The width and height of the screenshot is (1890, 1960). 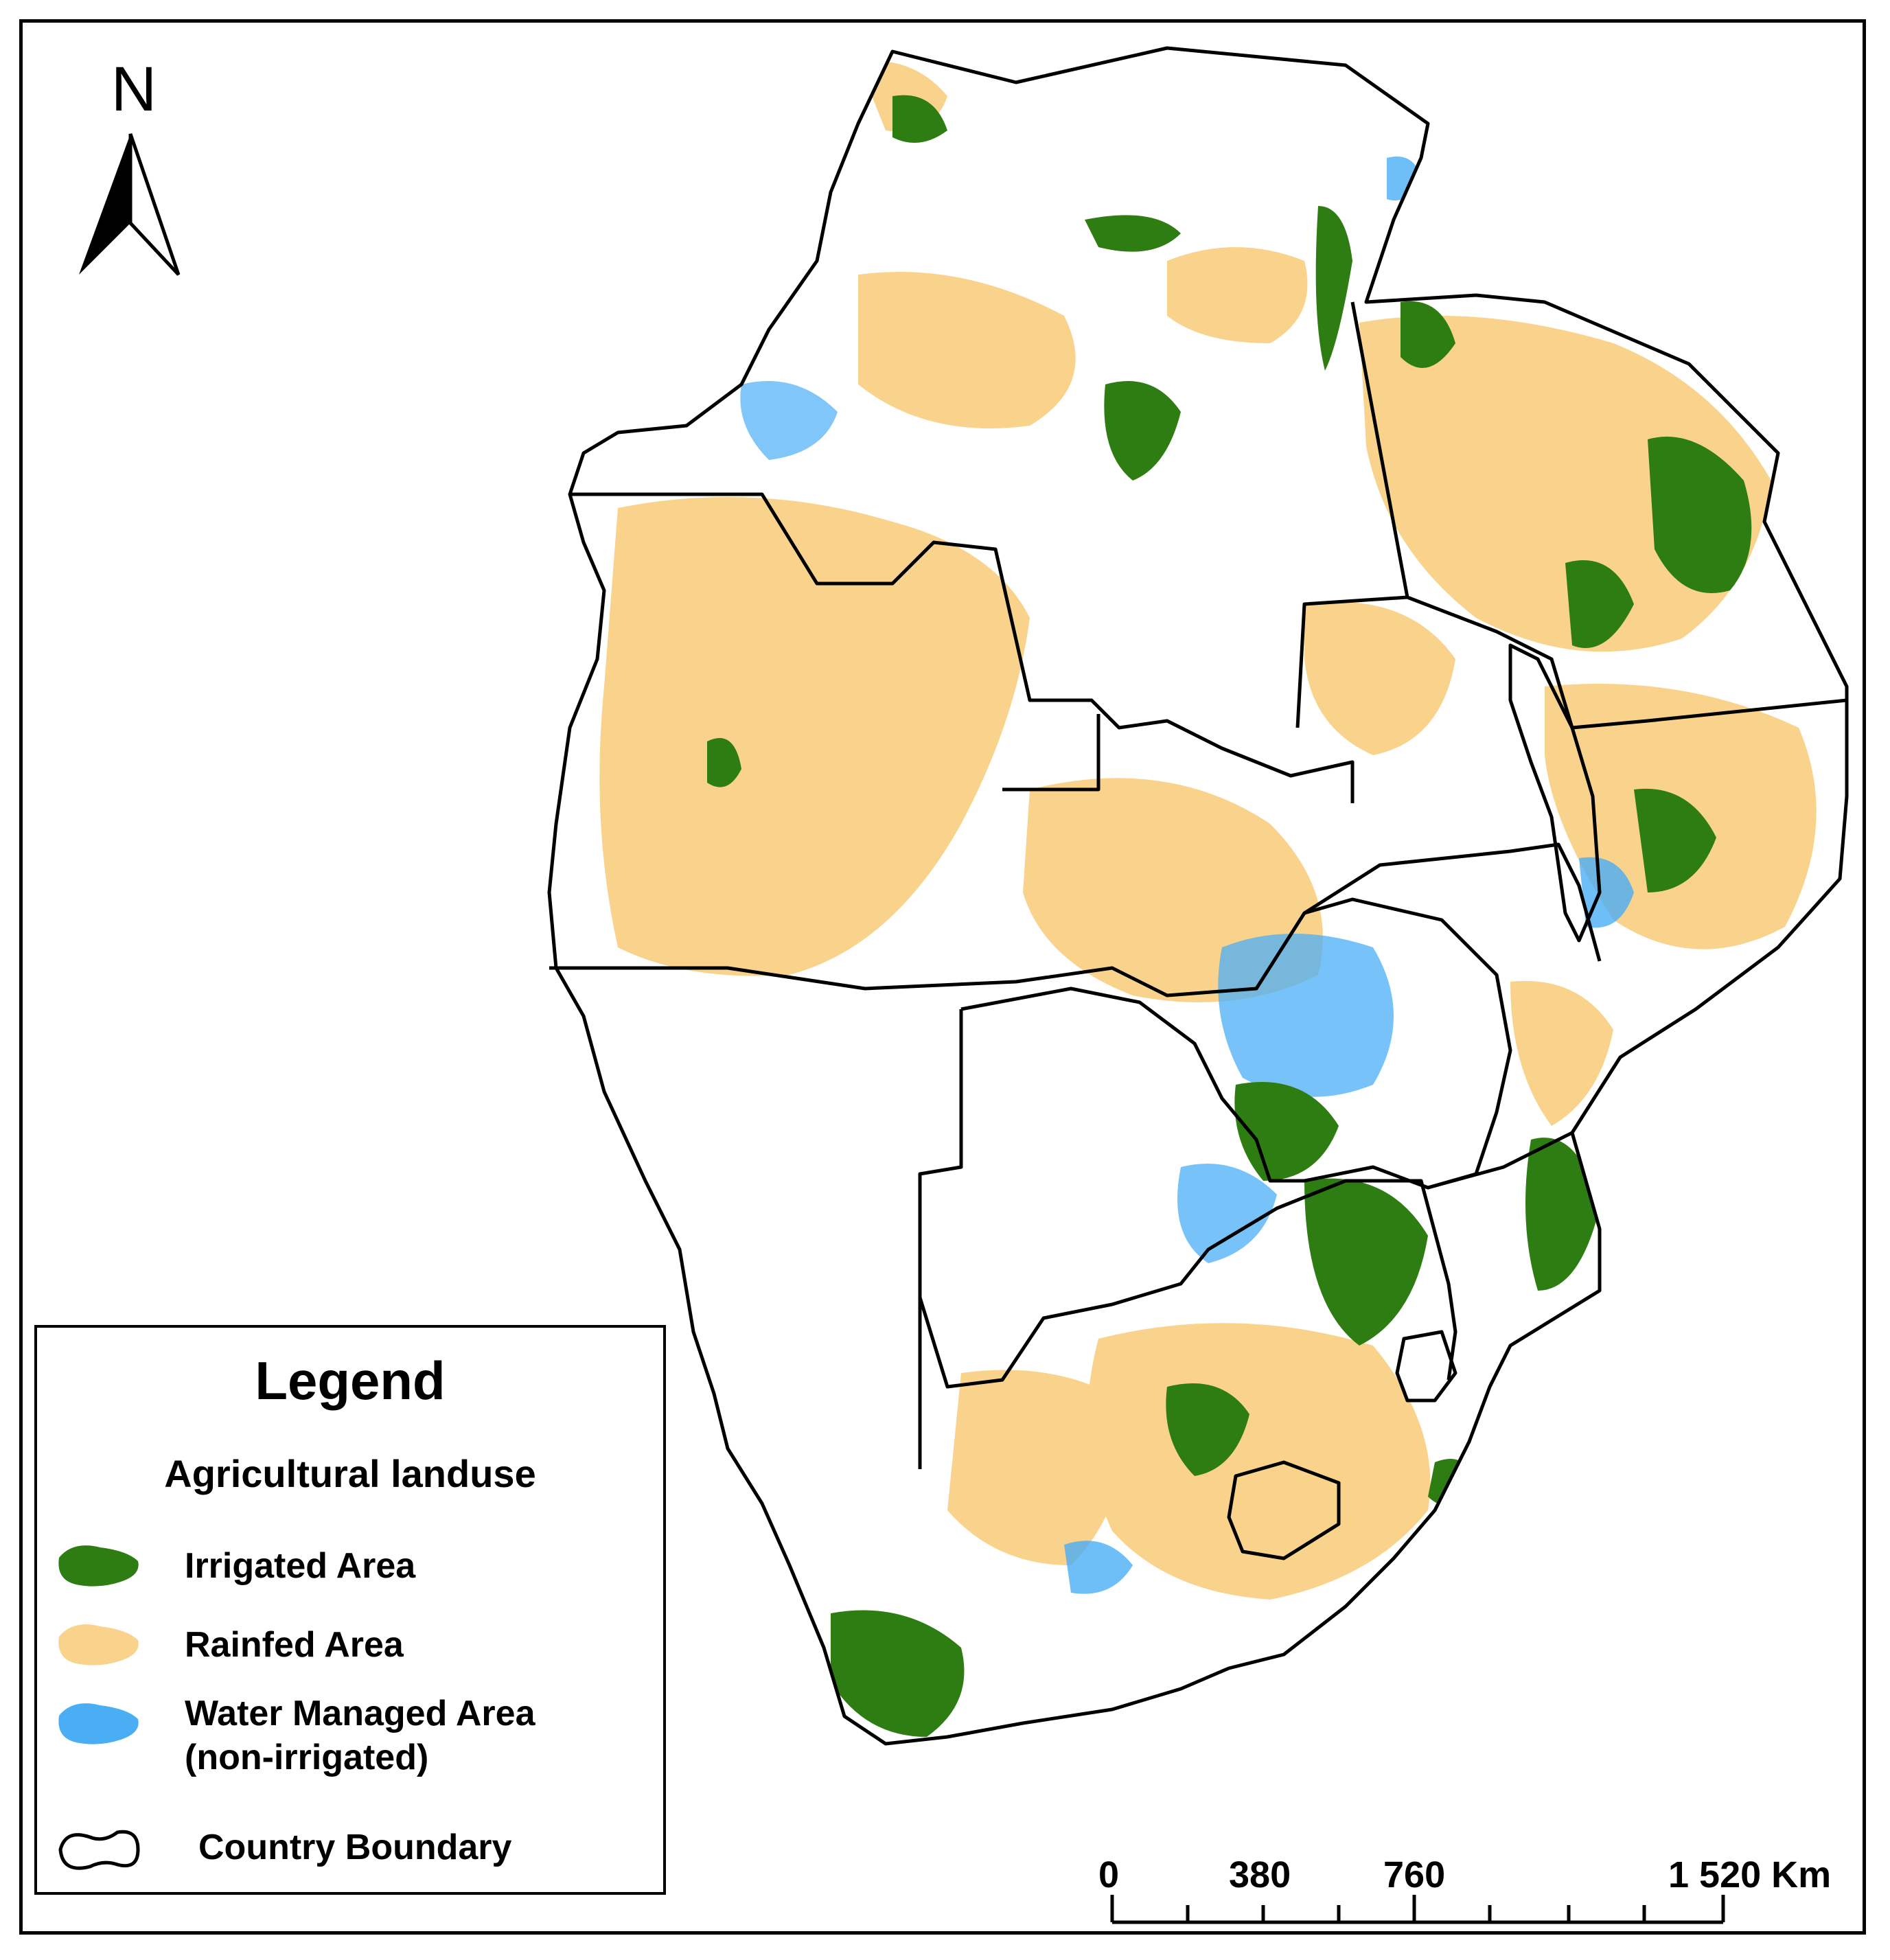 I want to click on legend-label-rainfed: Rainfed Area, so click(x=294, y=1645).